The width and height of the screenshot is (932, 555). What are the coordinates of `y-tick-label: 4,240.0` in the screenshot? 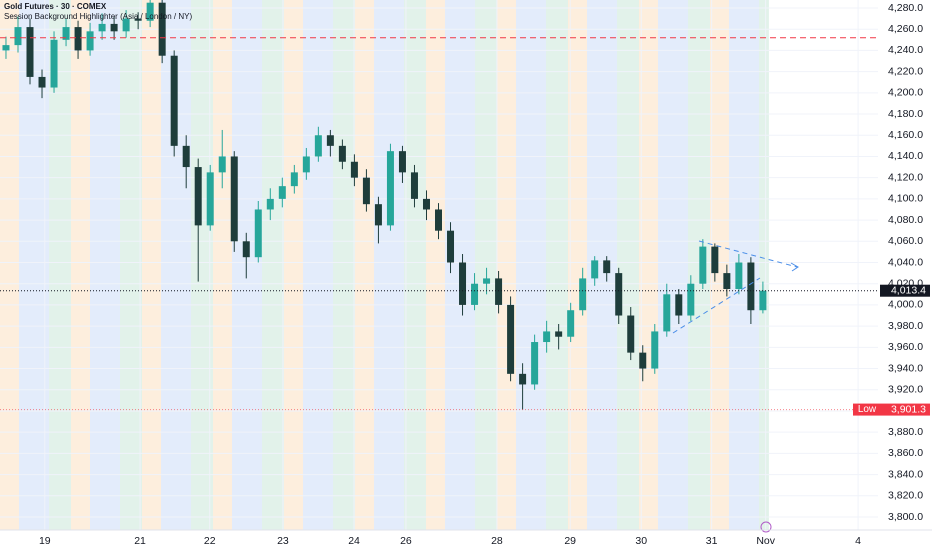 It's located at (905, 50).